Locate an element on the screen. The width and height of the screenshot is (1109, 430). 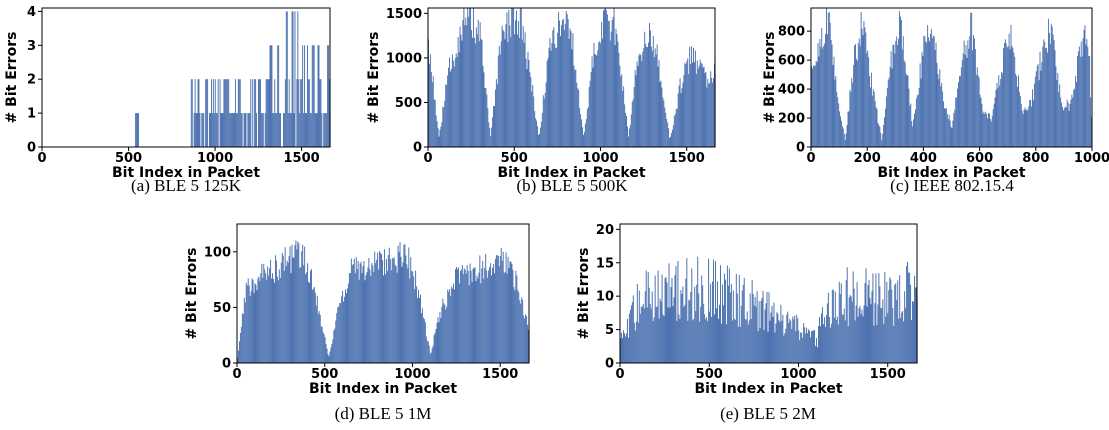
x-axis-label: Bit Index in Packet is located at coordinates (951, 173).